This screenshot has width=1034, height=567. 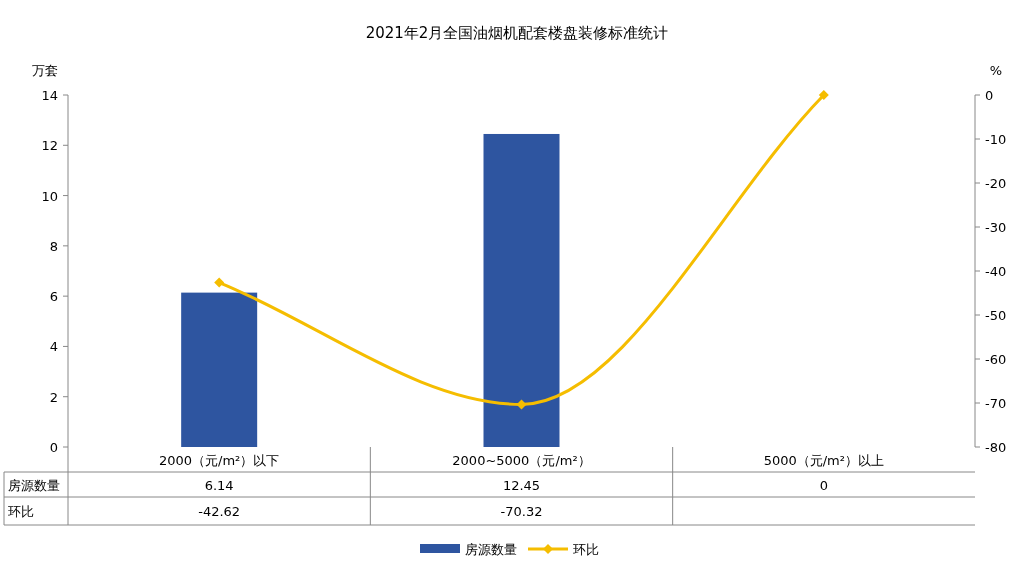 I want to click on y2-tick-label: -50, so click(x=996, y=315).